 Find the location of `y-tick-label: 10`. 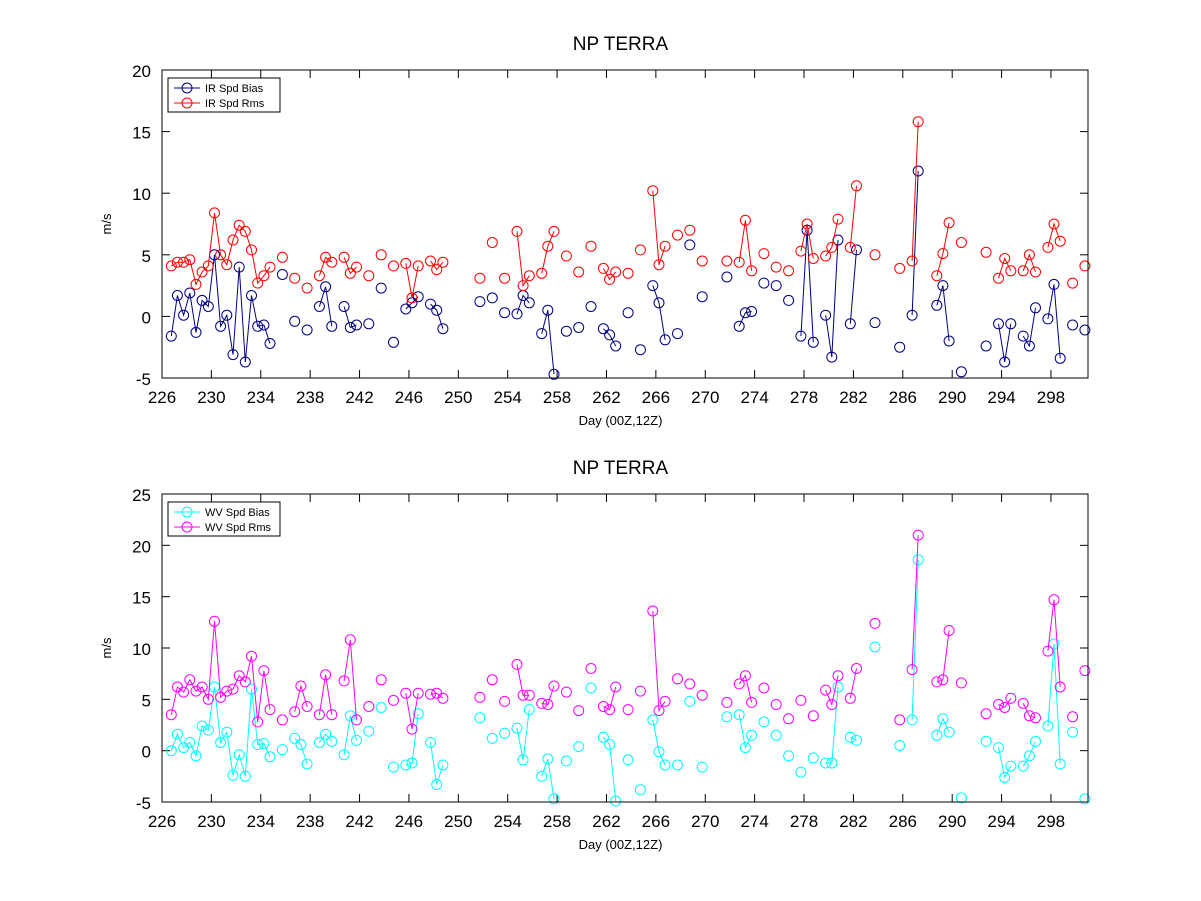

y-tick-label: 10 is located at coordinates (141, 649).